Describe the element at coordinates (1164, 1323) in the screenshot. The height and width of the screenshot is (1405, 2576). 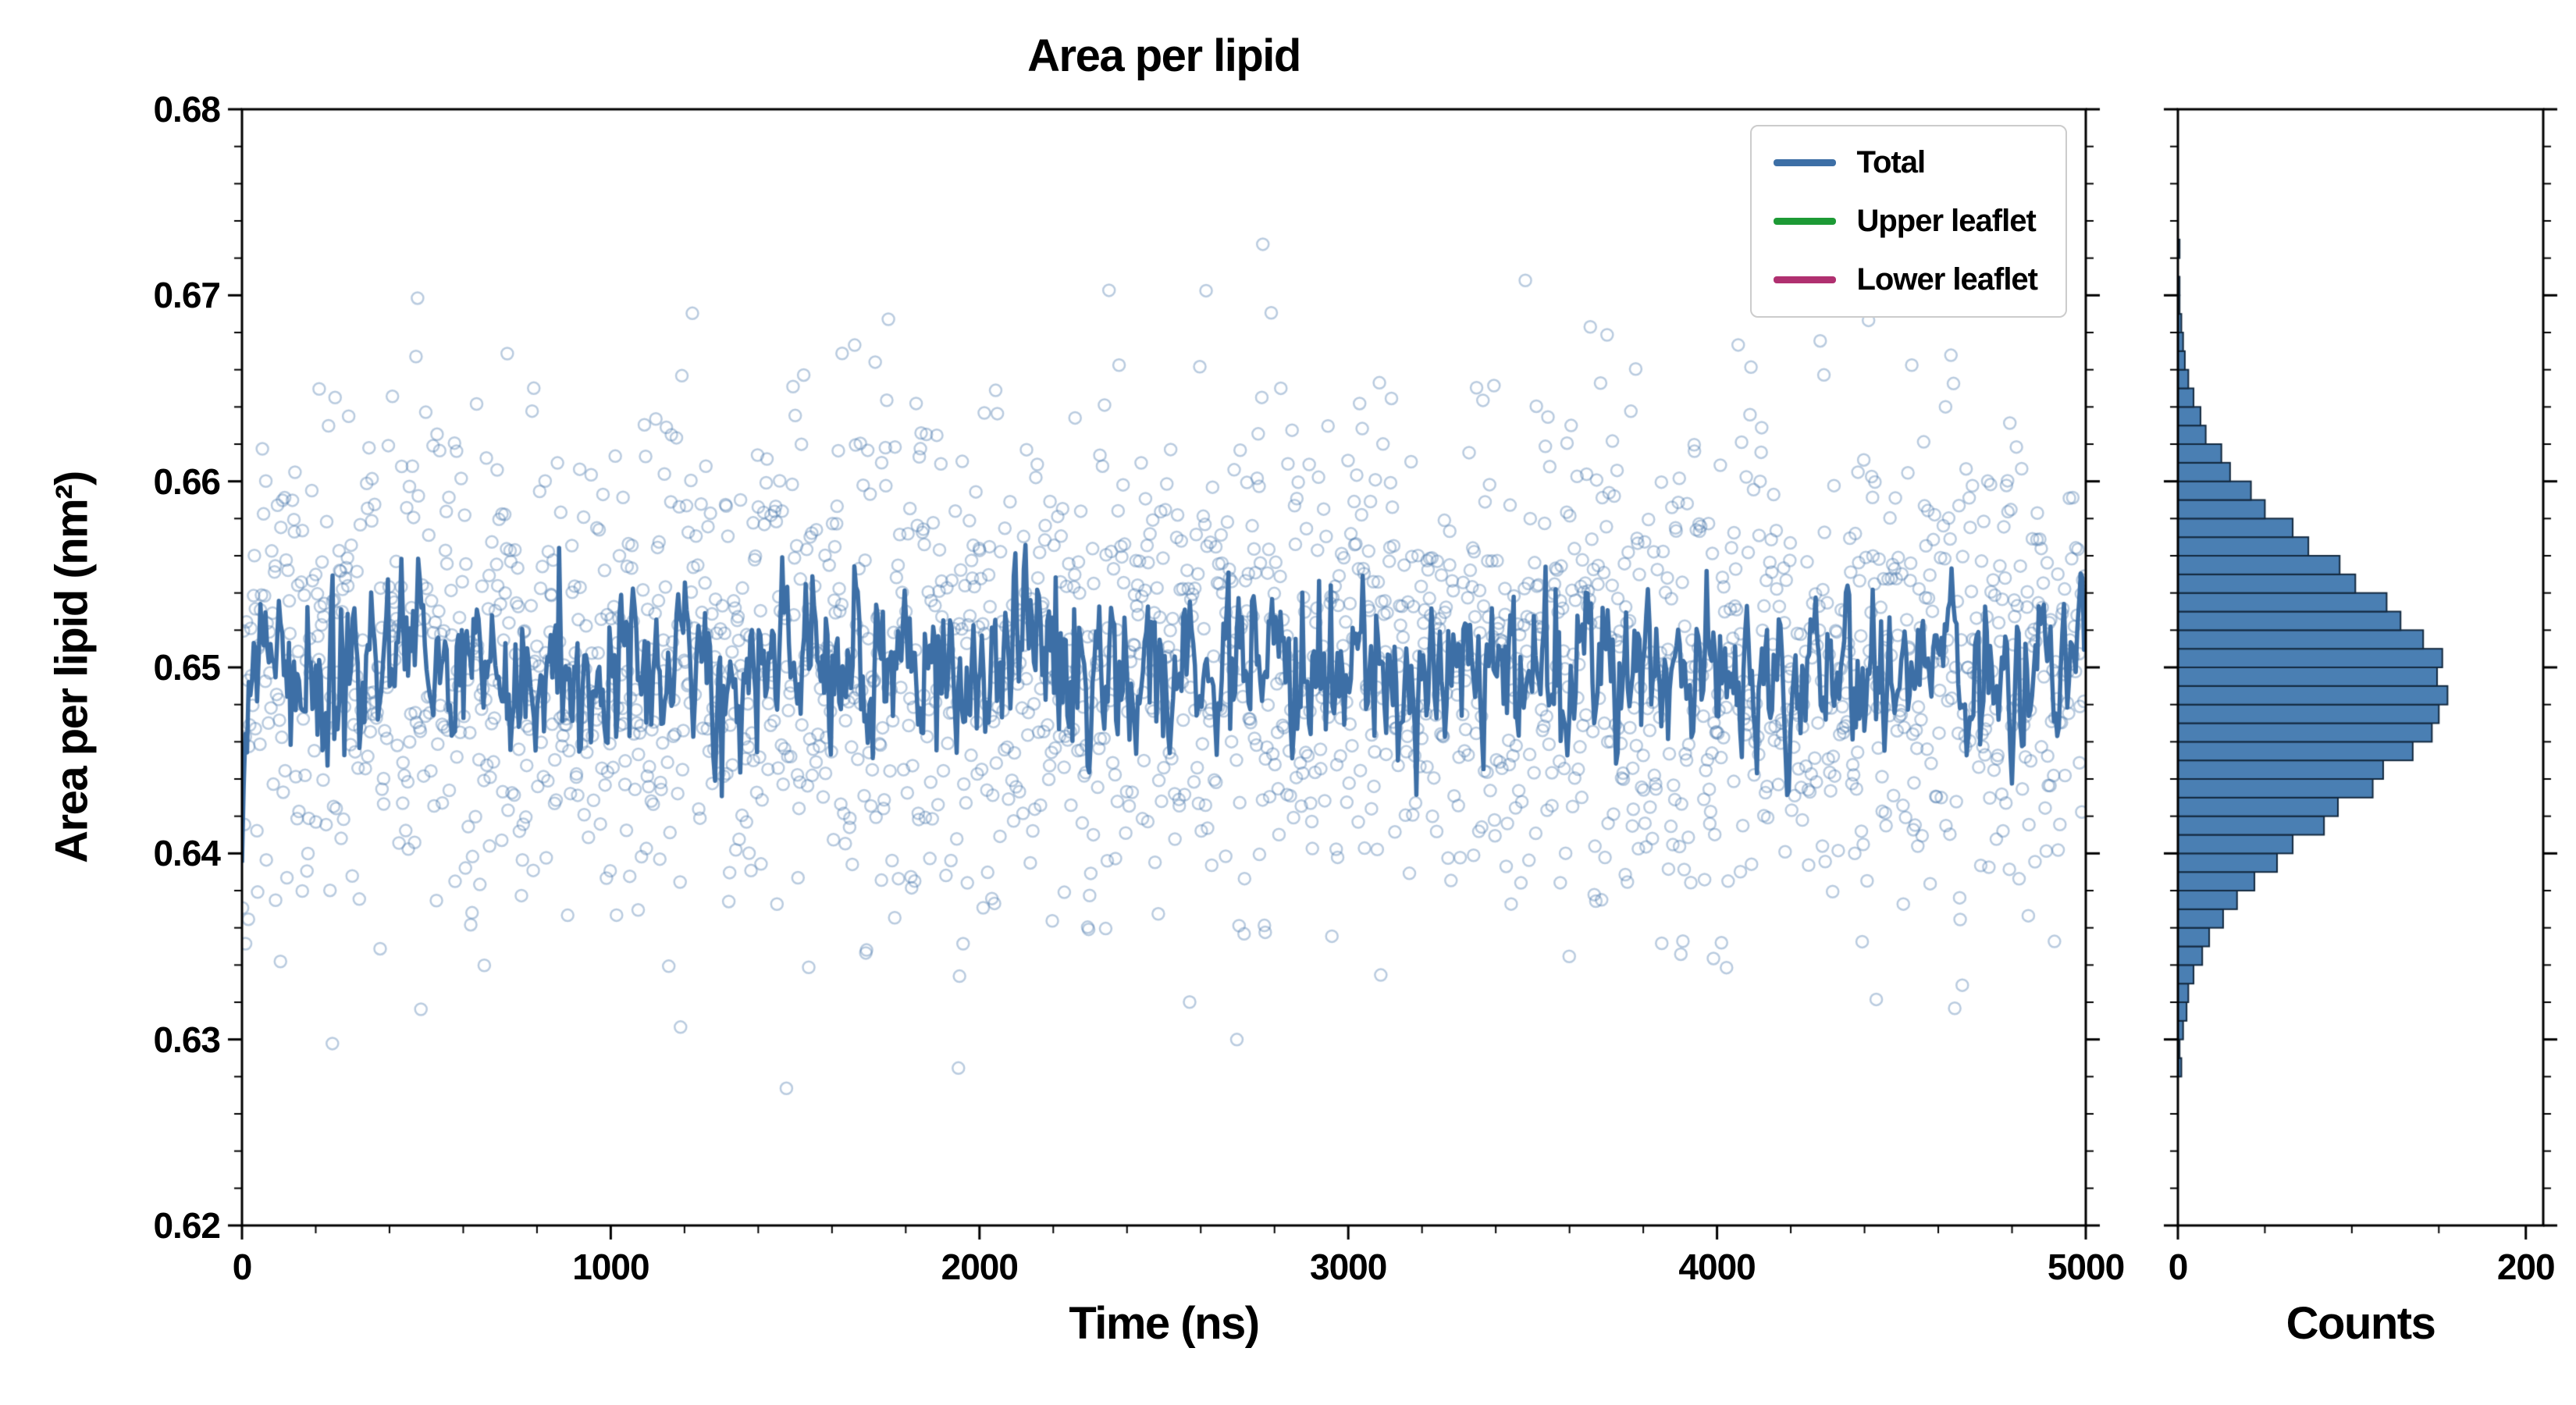
I see `x-axis-label: Time (ns)` at that location.